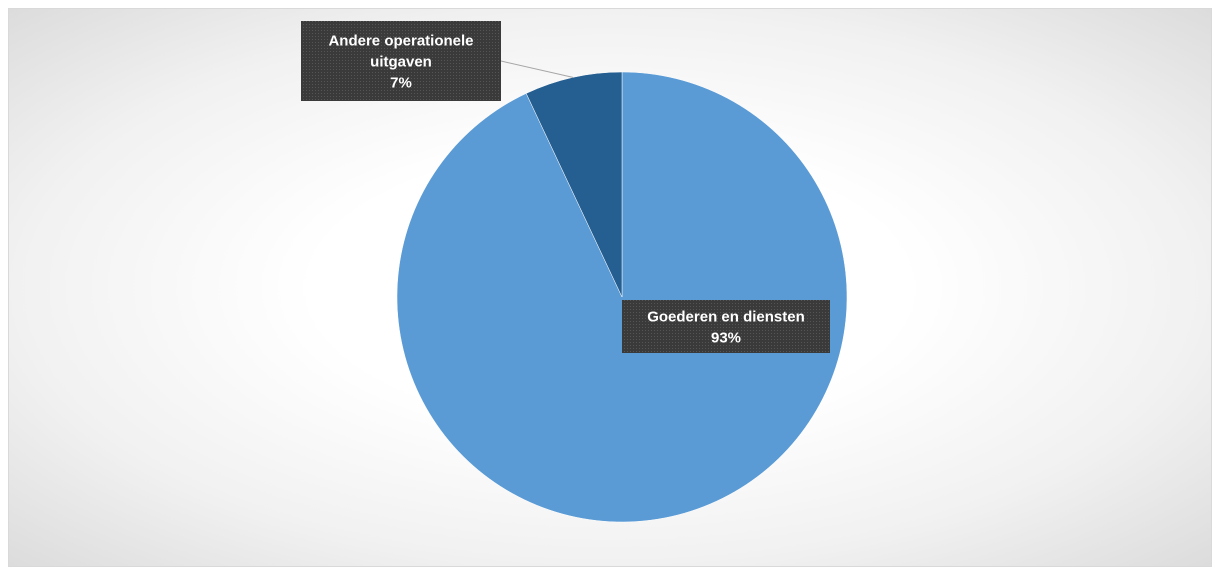 The width and height of the screenshot is (1220, 575). Describe the element at coordinates (401, 83) in the screenshot. I see `value-label-andere-operationele-uitgaven: 7%` at that location.